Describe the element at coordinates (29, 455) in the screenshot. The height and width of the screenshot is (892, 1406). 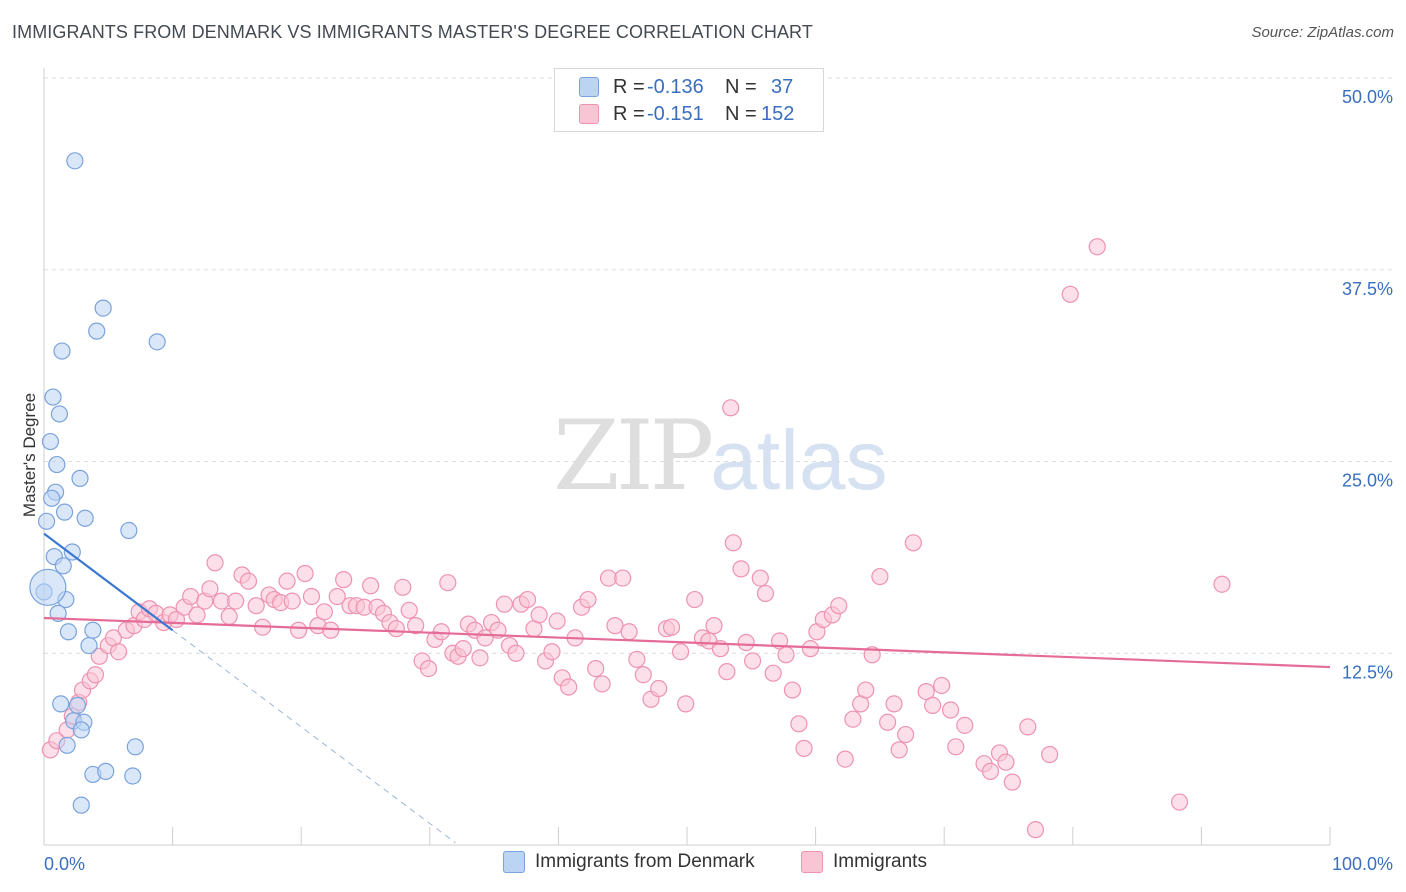
I see `y-axis-label: Master's Degree` at that location.